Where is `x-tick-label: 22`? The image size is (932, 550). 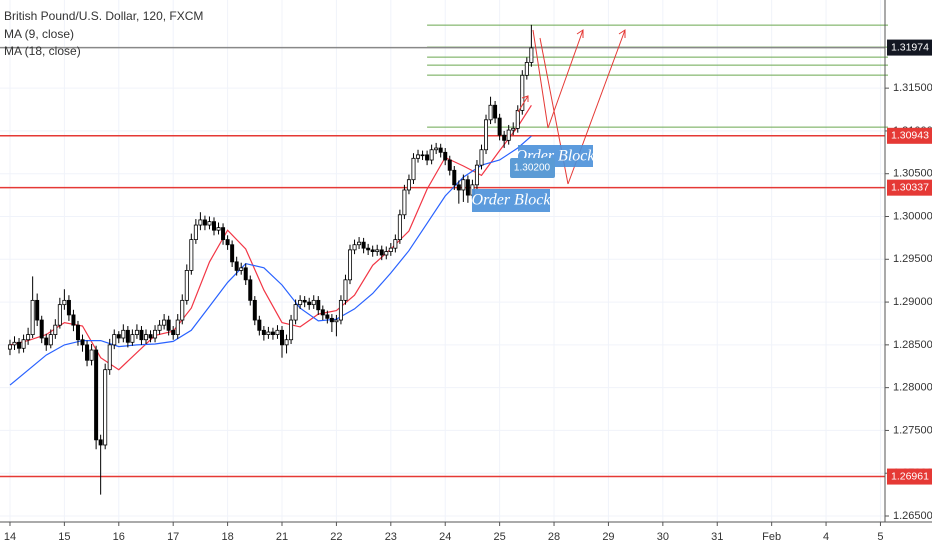
x-tick-label: 22 is located at coordinates (336, 537).